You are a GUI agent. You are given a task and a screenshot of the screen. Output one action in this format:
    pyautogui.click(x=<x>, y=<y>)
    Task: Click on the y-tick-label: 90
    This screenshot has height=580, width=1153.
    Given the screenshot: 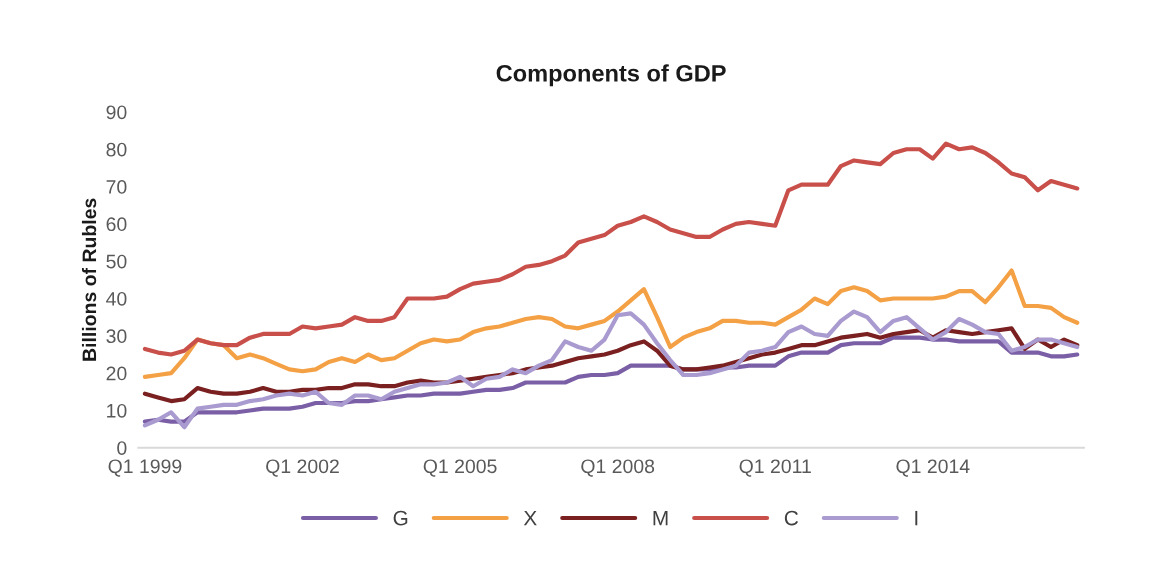 What is the action you would take?
    pyautogui.click(x=116, y=112)
    